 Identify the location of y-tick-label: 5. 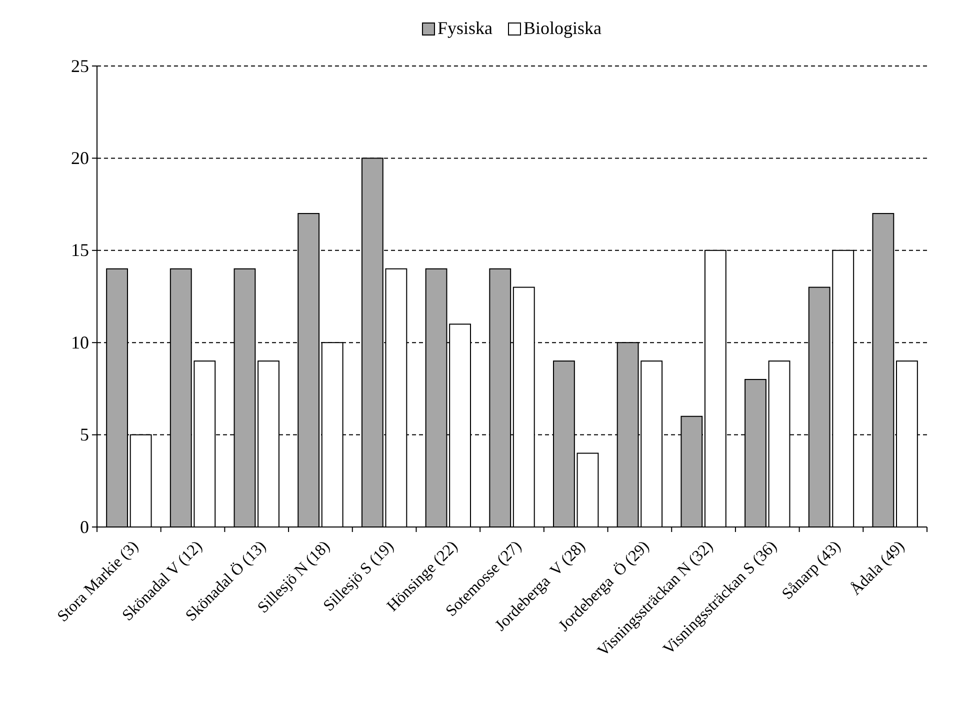
(84, 434).